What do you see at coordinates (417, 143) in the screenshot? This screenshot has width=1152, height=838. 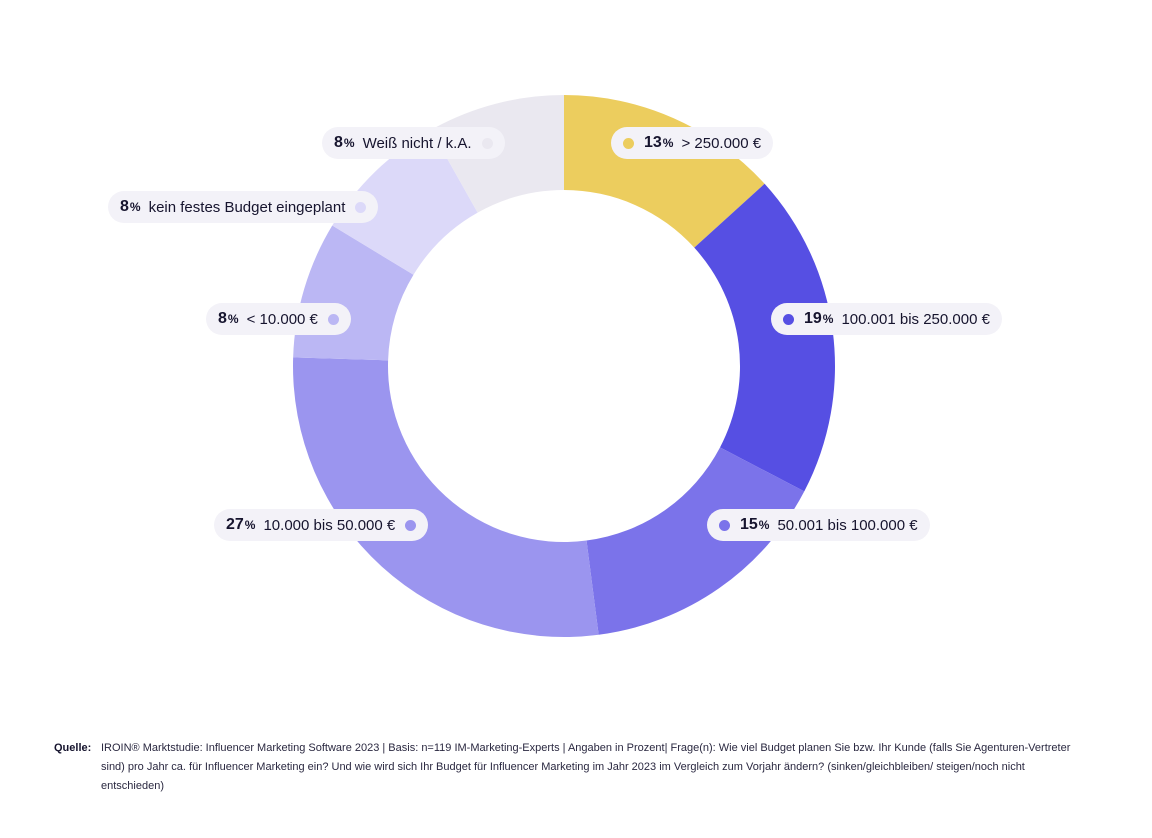 I see `slice-label-text: Weiß nicht / k.A.` at bounding box center [417, 143].